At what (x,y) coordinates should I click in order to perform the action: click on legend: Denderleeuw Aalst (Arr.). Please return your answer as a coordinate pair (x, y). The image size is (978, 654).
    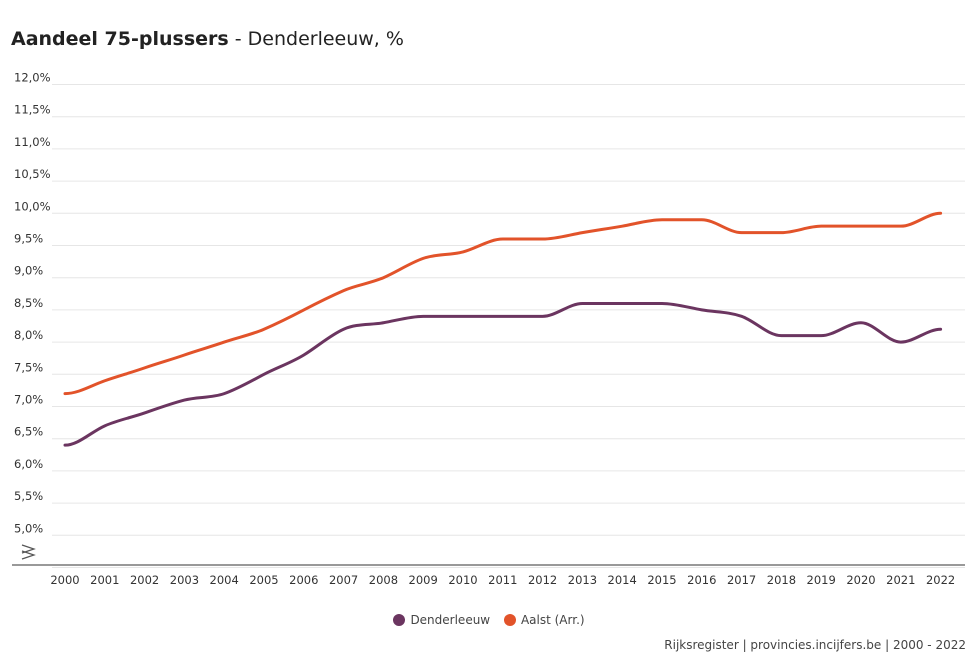
    Looking at the image, I should click on (489, 621).